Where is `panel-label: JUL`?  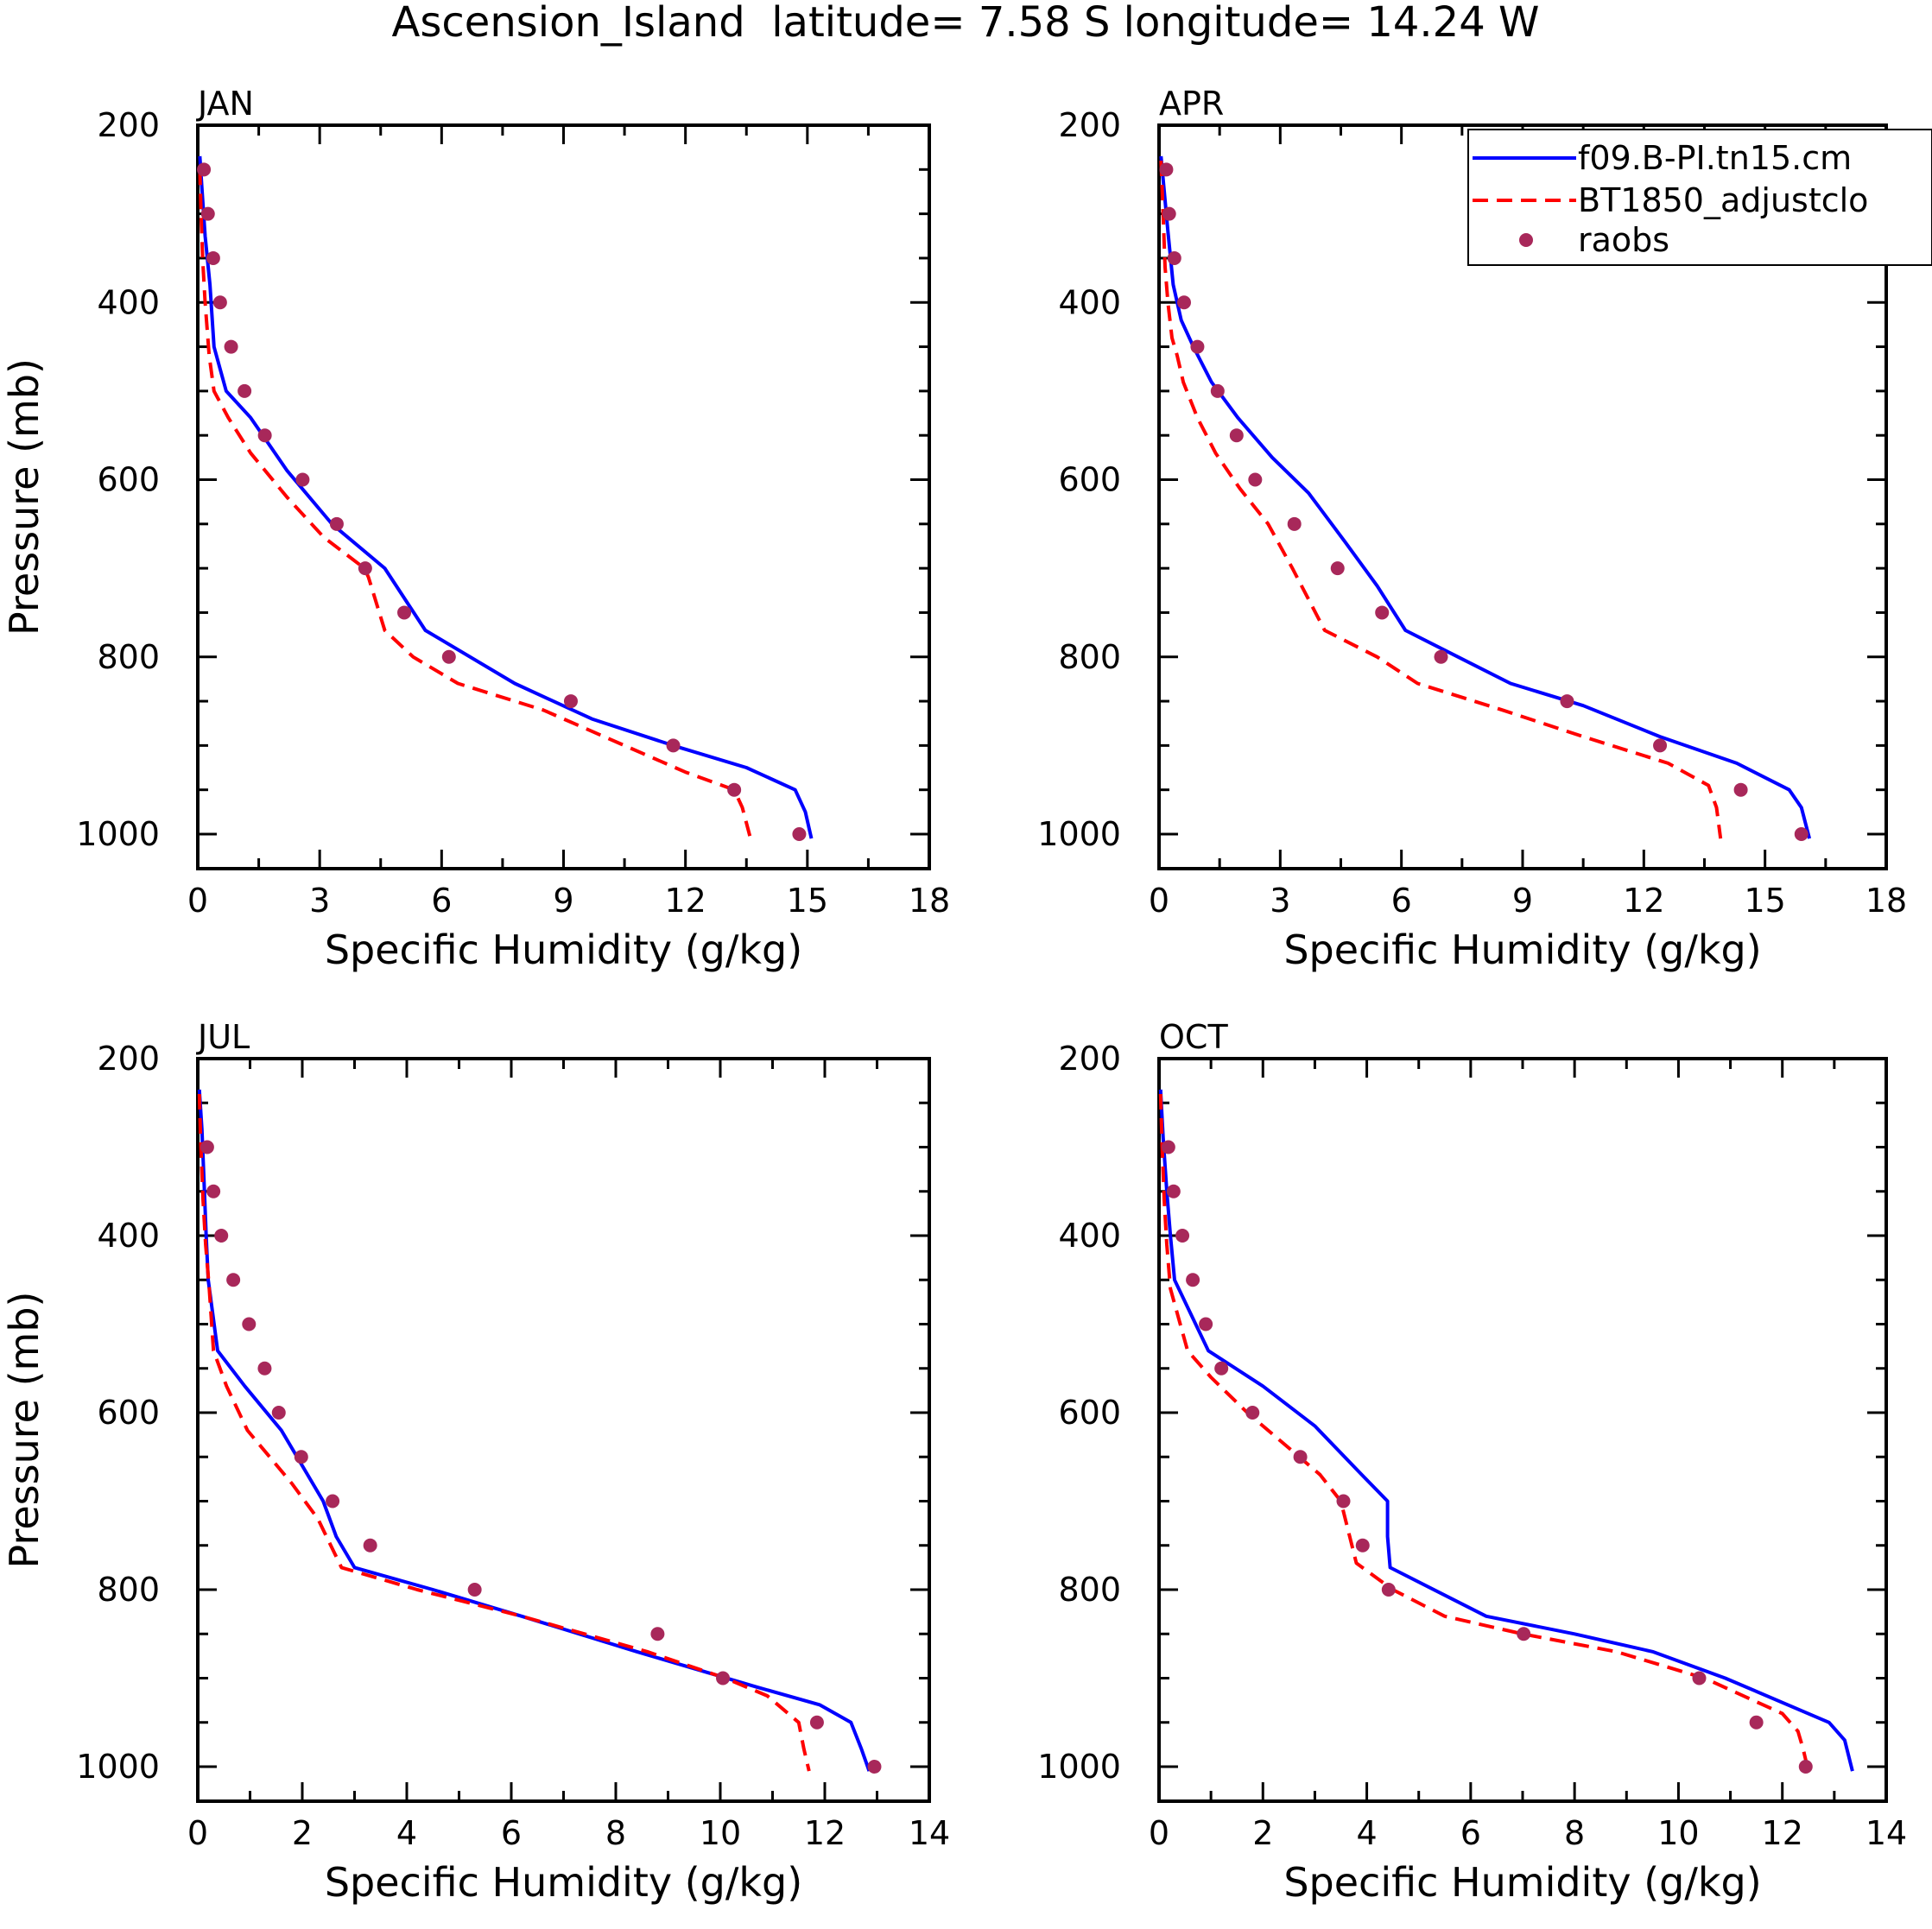 panel-label: JUL is located at coordinates (223, 1037).